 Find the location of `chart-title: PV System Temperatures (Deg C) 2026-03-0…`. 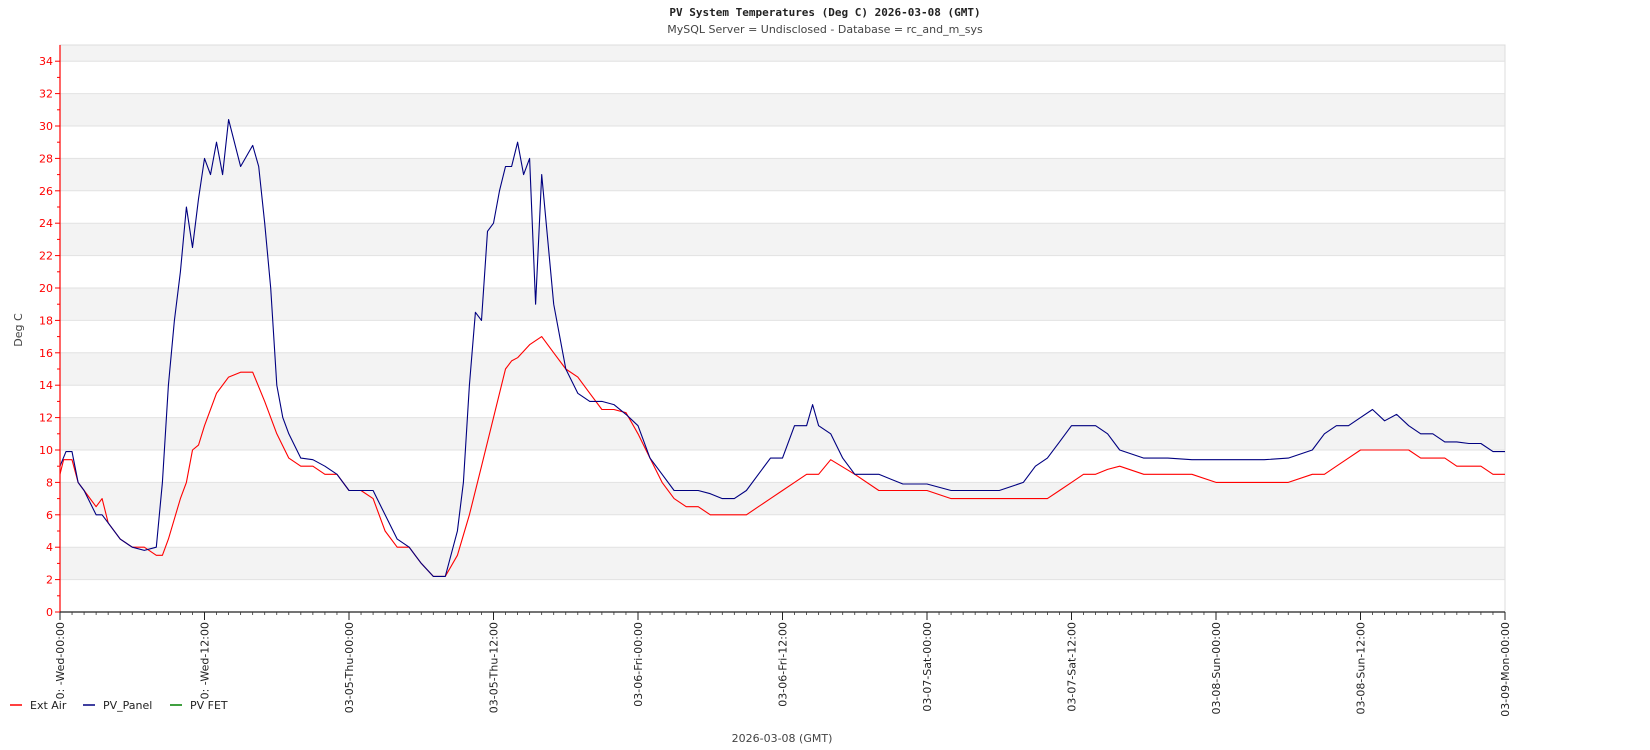

chart-title: PV System Temperatures (Deg C) 2026-03-0… is located at coordinates (824, 12).